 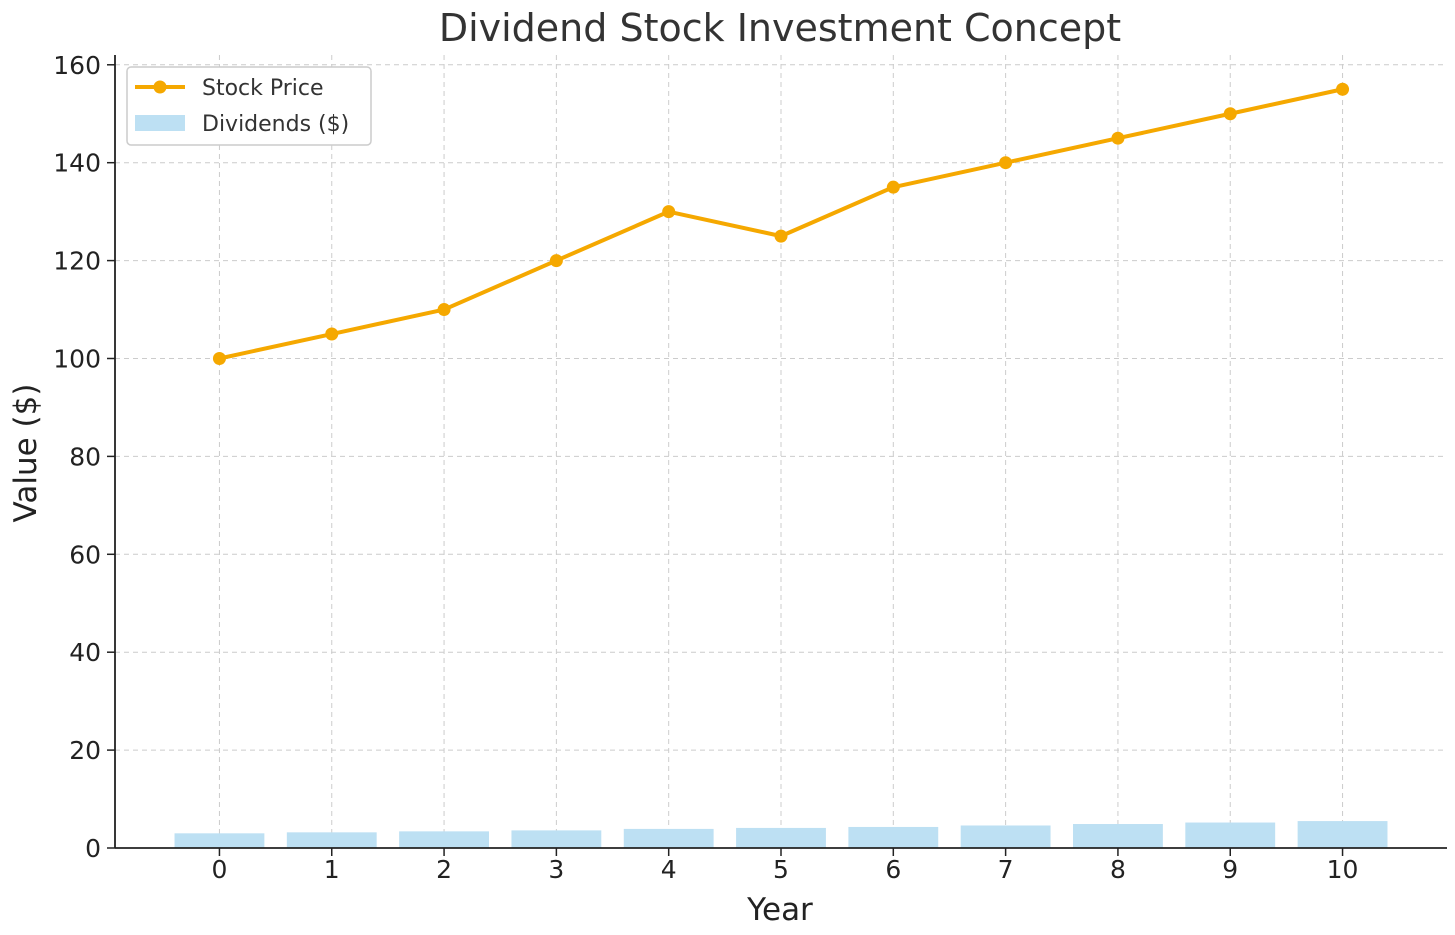 I want to click on dividend-bars, so click(x=781, y=834).